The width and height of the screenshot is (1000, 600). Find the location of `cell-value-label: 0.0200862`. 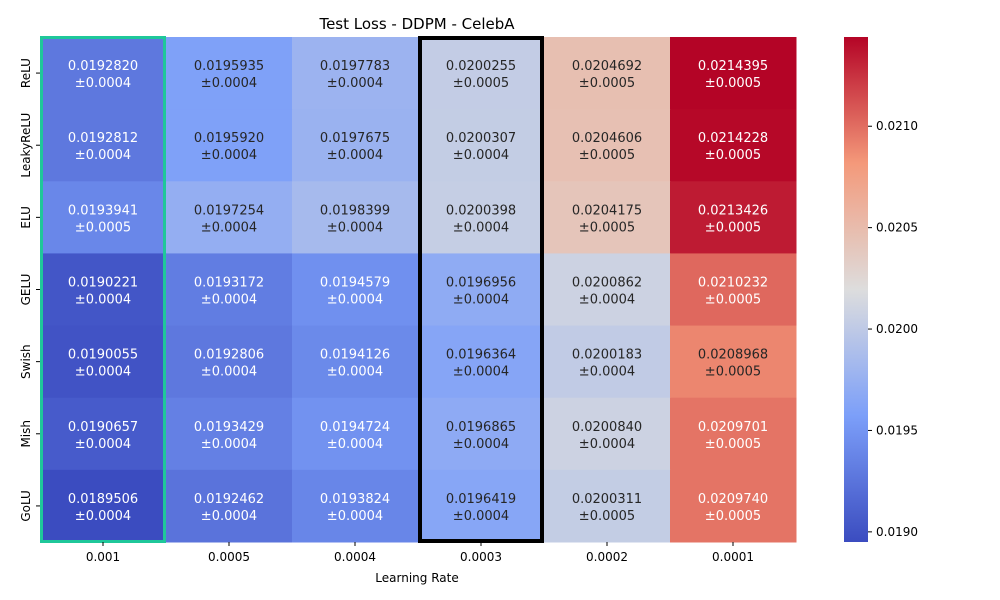

cell-value-label: 0.0200862 is located at coordinates (607, 283).